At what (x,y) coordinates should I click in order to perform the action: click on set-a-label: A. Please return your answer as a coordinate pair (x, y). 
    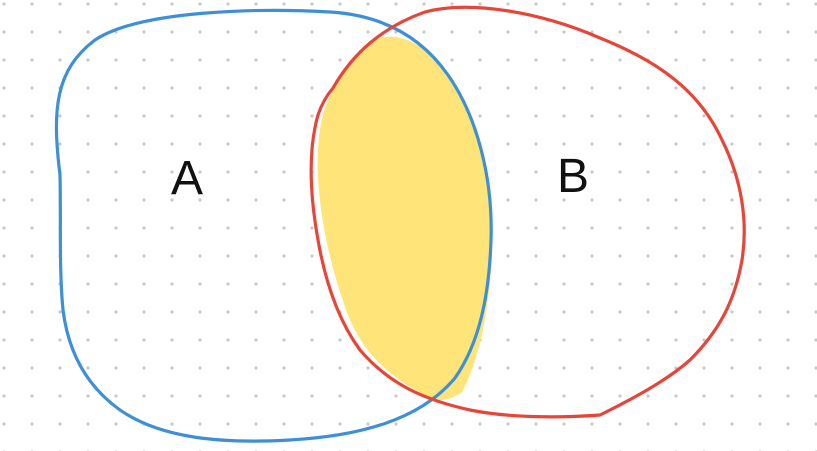
    Looking at the image, I should click on (187, 178).